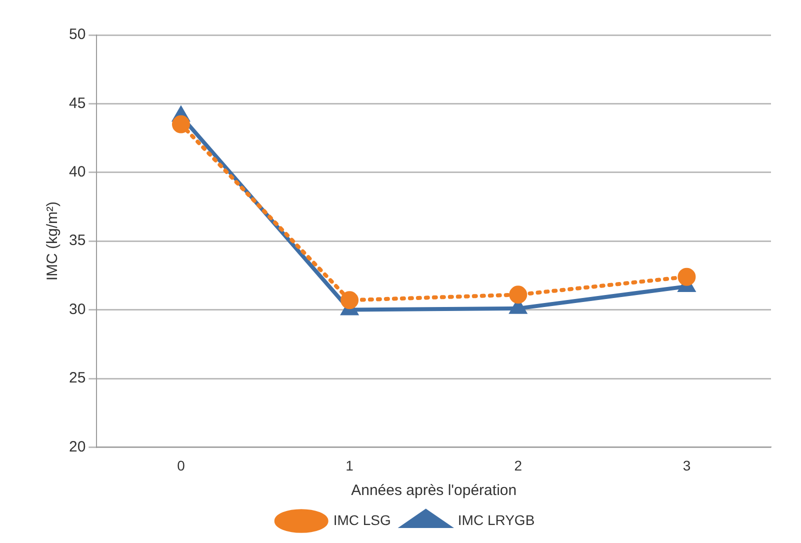  What do you see at coordinates (77, 35) in the screenshot?
I see `y-tick-label: 50` at bounding box center [77, 35].